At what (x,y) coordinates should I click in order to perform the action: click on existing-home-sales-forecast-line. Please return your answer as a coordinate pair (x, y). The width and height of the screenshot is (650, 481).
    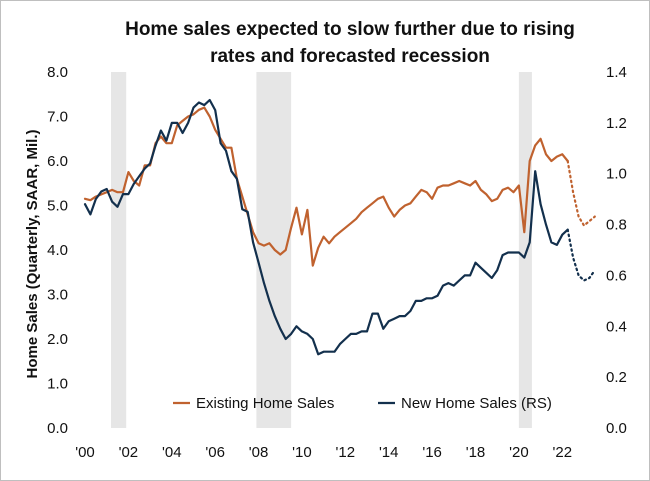
    Looking at the image, I should click on (581, 193).